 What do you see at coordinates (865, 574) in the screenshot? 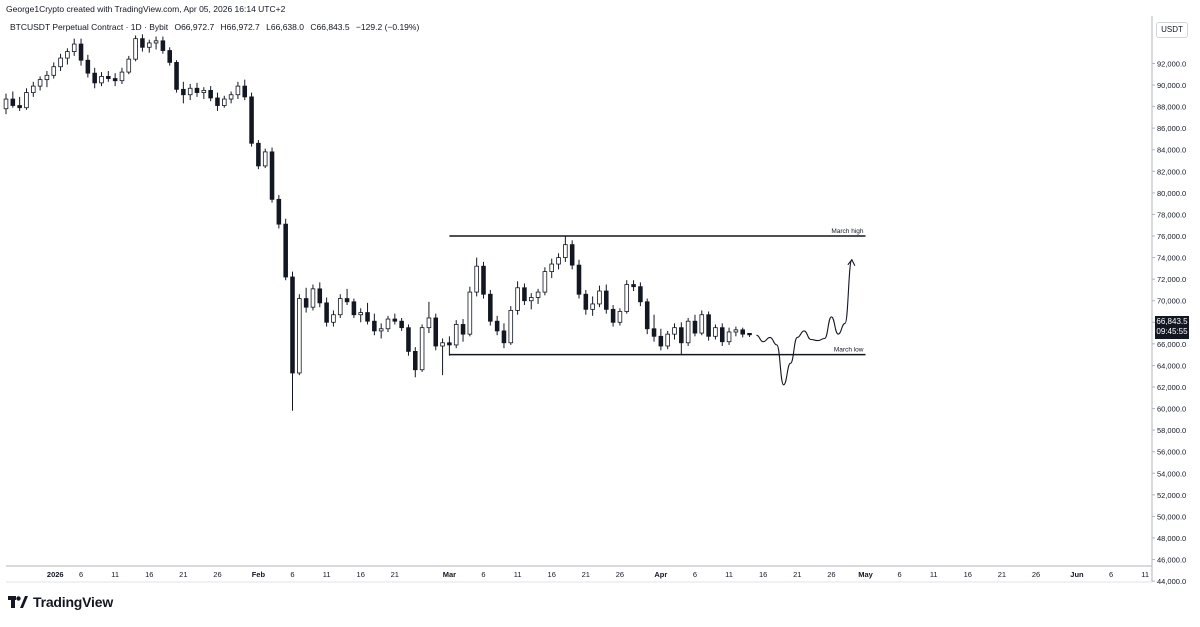
I see `time-tick-label: May` at bounding box center [865, 574].